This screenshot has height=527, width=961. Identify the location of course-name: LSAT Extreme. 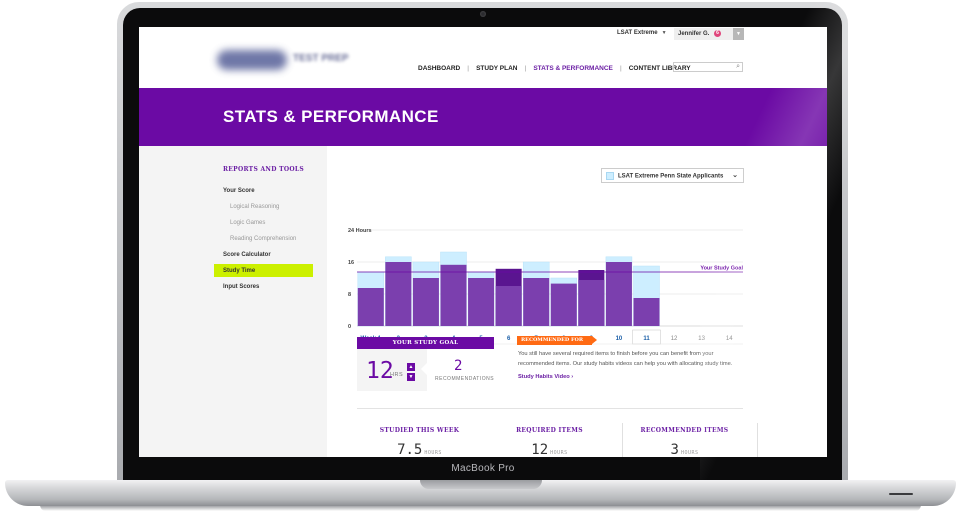
(637, 33).